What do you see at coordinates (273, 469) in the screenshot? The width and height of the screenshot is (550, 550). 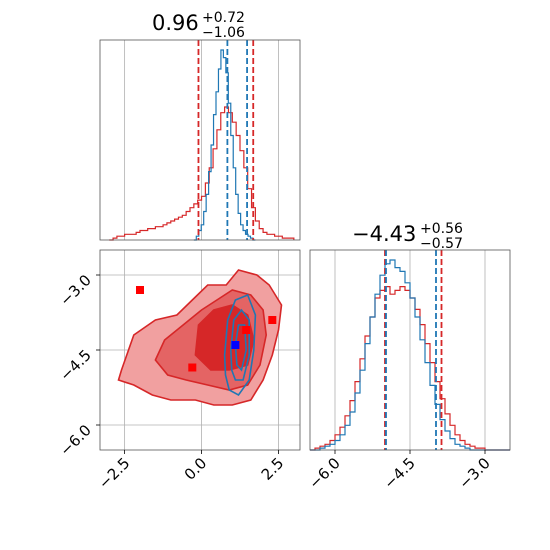 I see `x-tick-label: 2.5` at bounding box center [273, 469].